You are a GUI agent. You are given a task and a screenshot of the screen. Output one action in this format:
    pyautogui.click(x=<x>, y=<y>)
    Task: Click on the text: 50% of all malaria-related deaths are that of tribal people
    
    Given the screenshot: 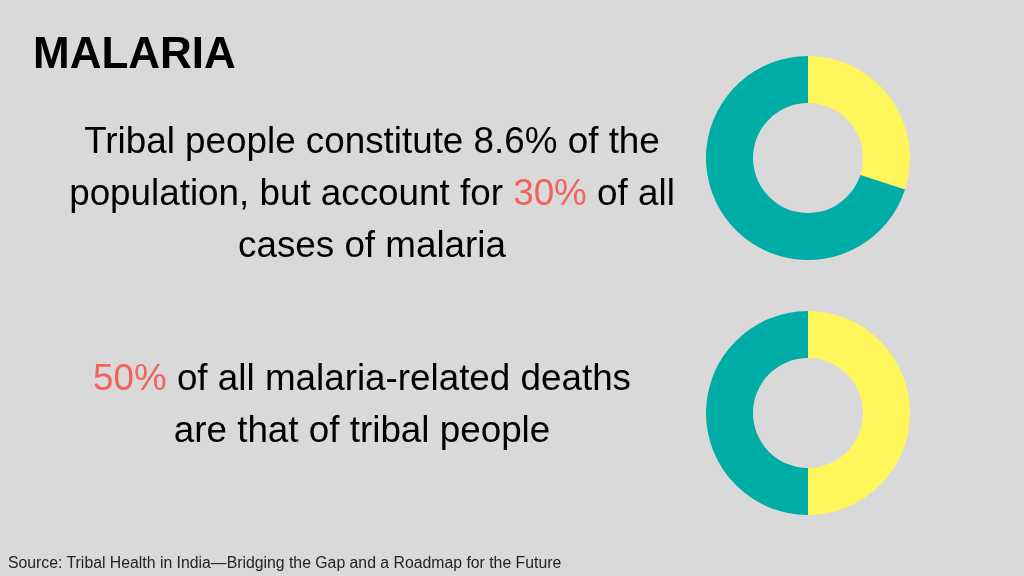 What is the action you would take?
    pyautogui.click(x=362, y=403)
    